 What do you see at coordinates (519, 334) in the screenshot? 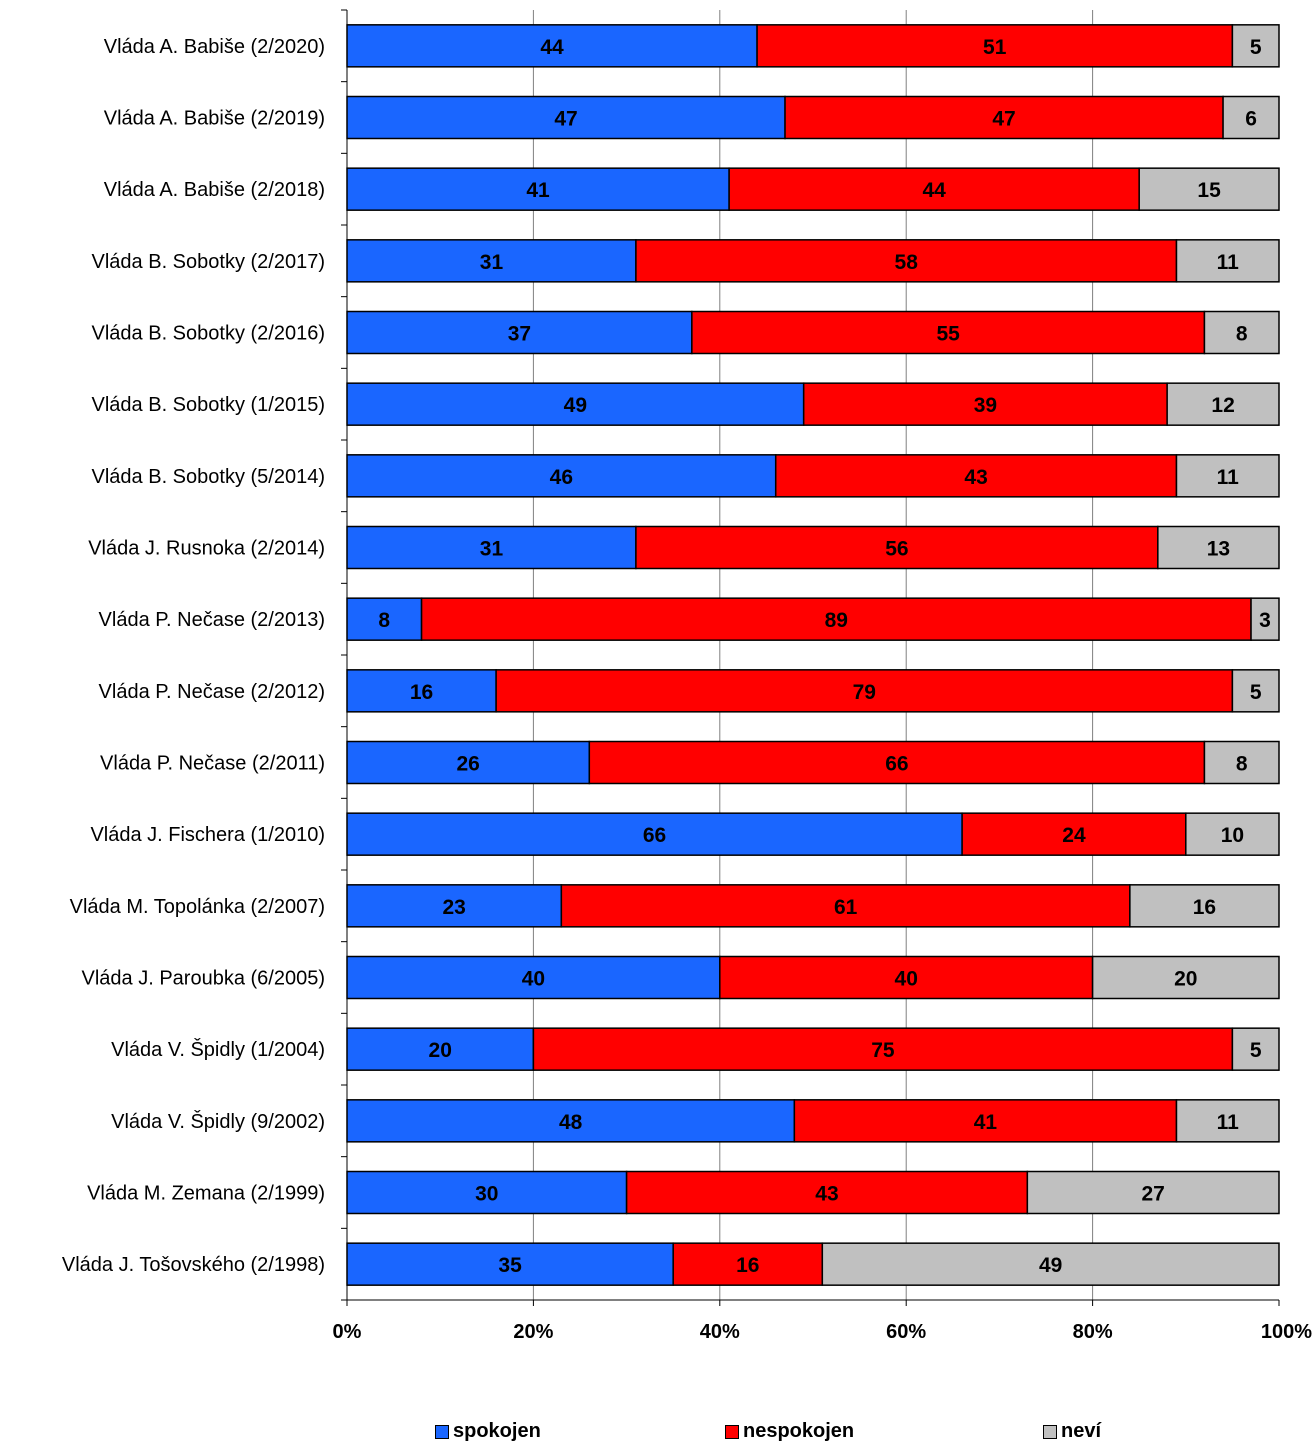
I see `data-label: 37` at bounding box center [519, 334].